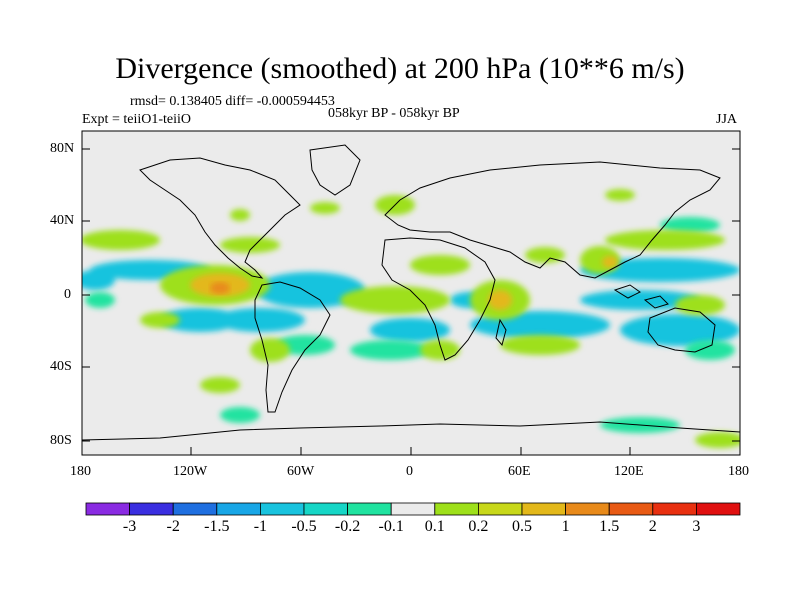 This screenshot has height=600, width=800. Describe the element at coordinates (629, 471) in the screenshot. I see `lon-tick-120e: 120E` at that location.